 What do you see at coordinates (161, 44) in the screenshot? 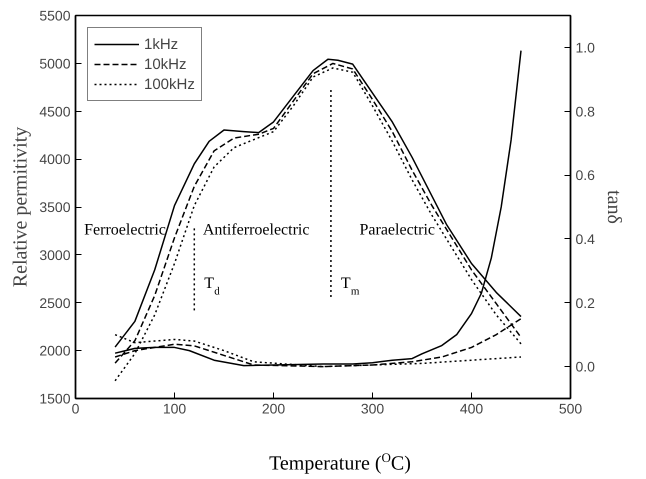
I see `legend-label: 1kHz` at bounding box center [161, 44].